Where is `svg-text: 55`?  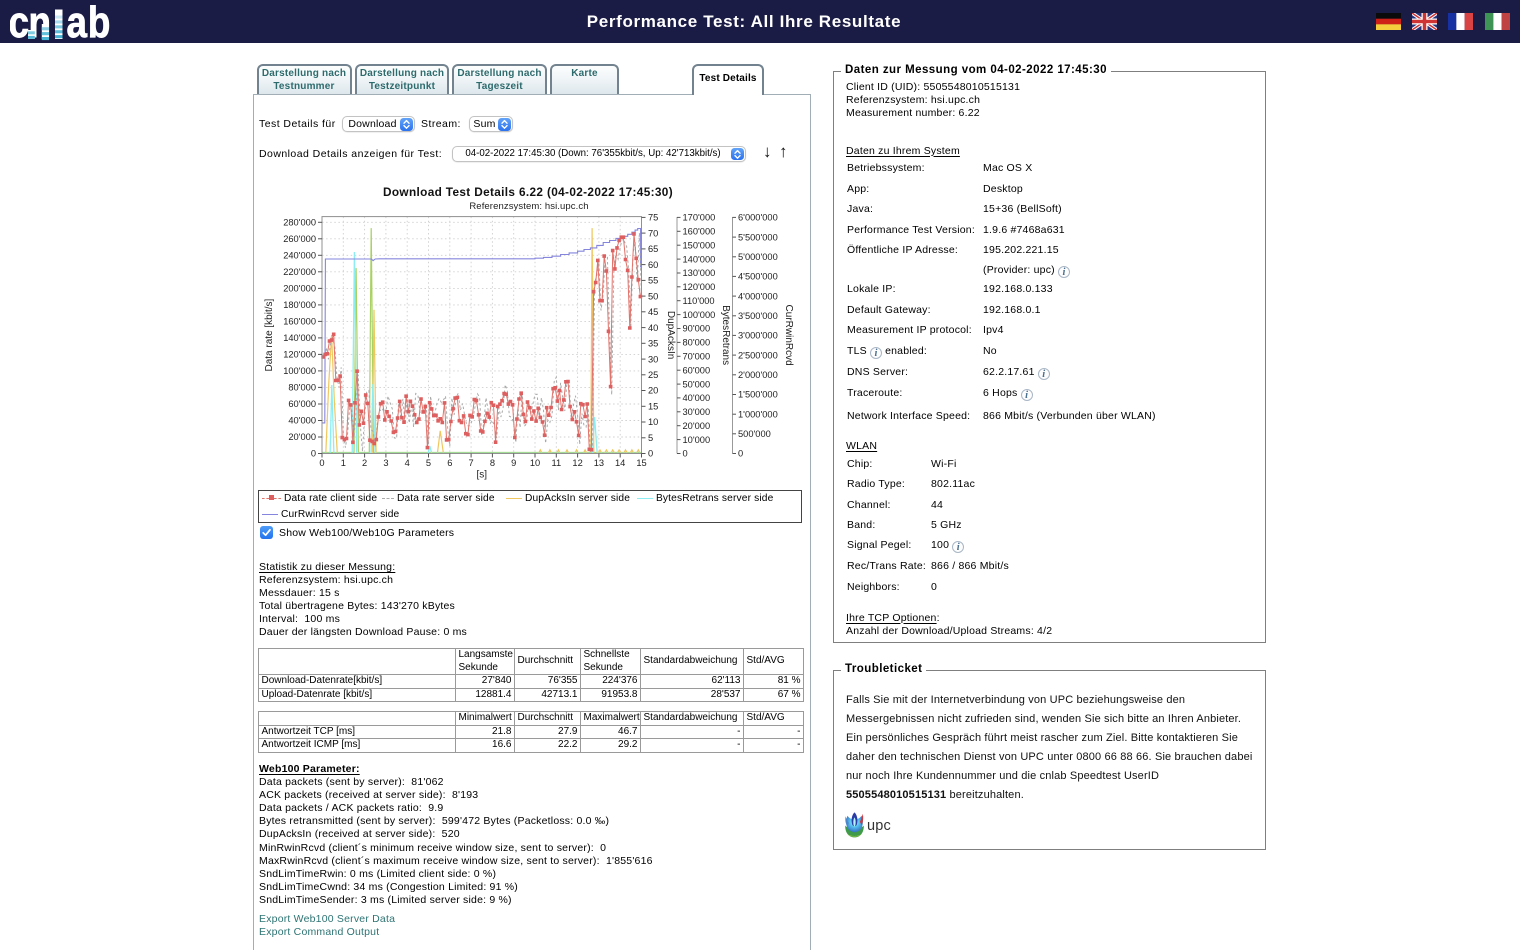 svg-text: 55 is located at coordinates (653, 281).